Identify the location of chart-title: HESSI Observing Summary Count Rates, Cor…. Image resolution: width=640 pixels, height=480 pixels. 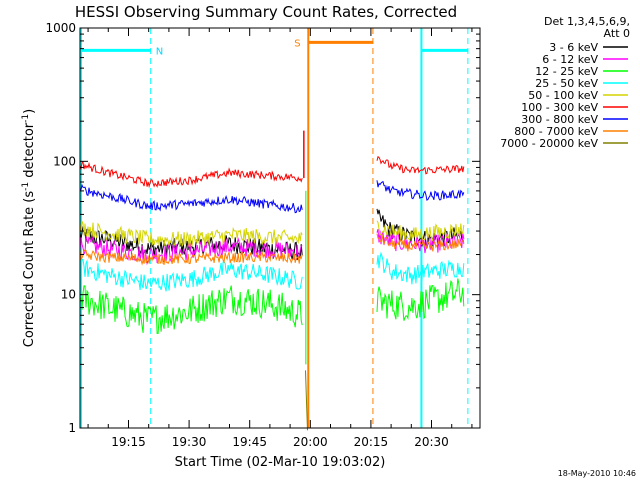
(266, 12).